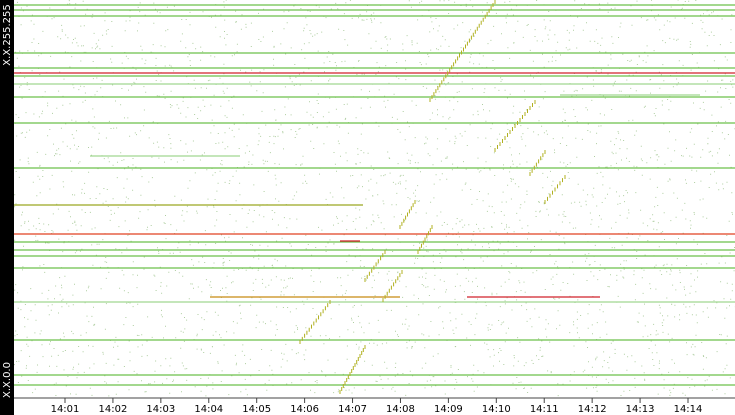 The height and width of the screenshot is (415, 735). Describe the element at coordinates (7, 207) in the screenshot. I see `y-axis-bar` at that location.